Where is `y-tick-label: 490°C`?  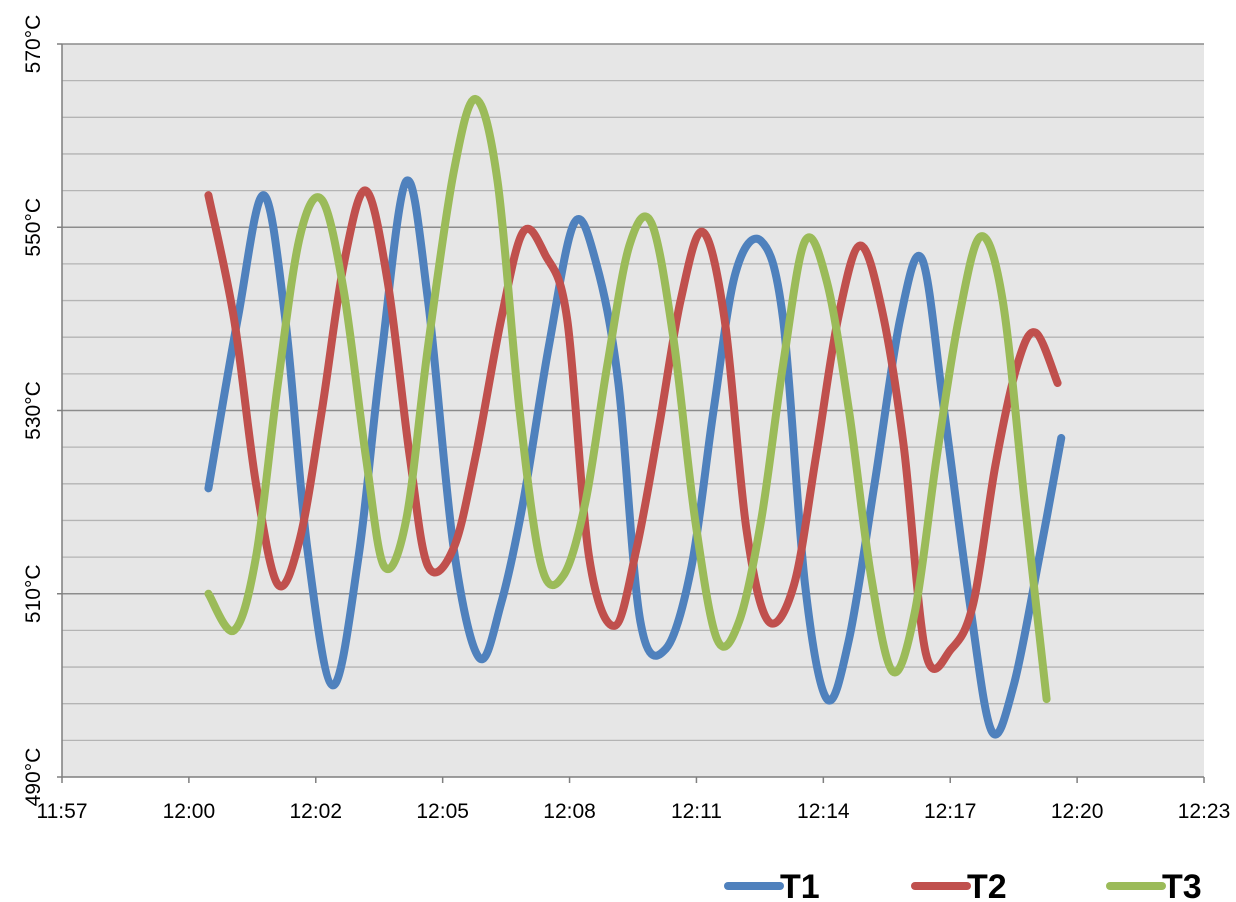 y-tick-label: 490°C is located at coordinates (33, 777).